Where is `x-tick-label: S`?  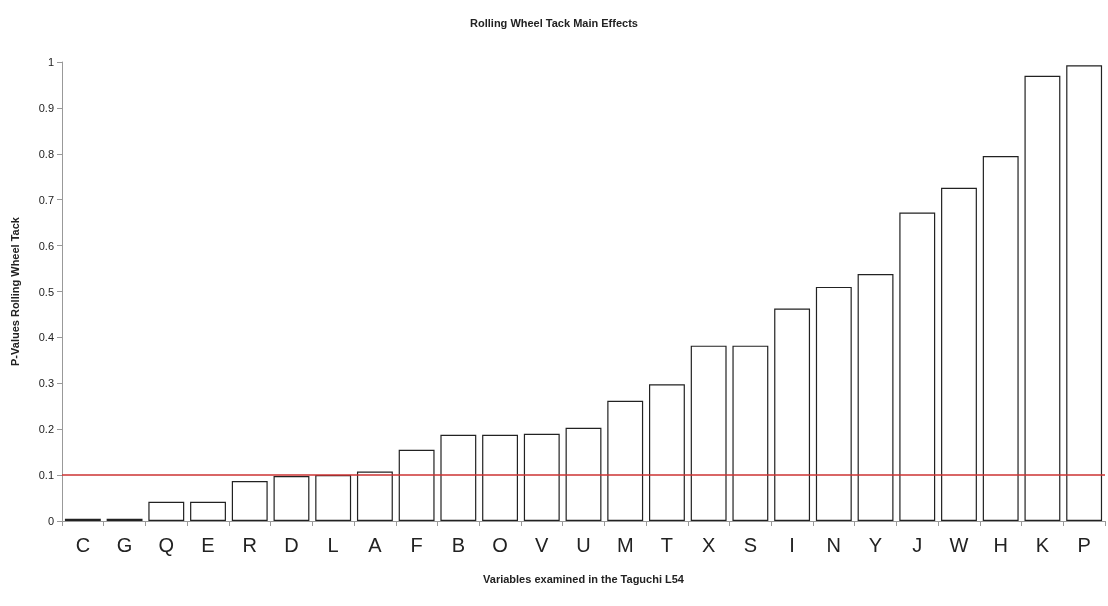
x-tick-label: S is located at coordinates (750, 545).